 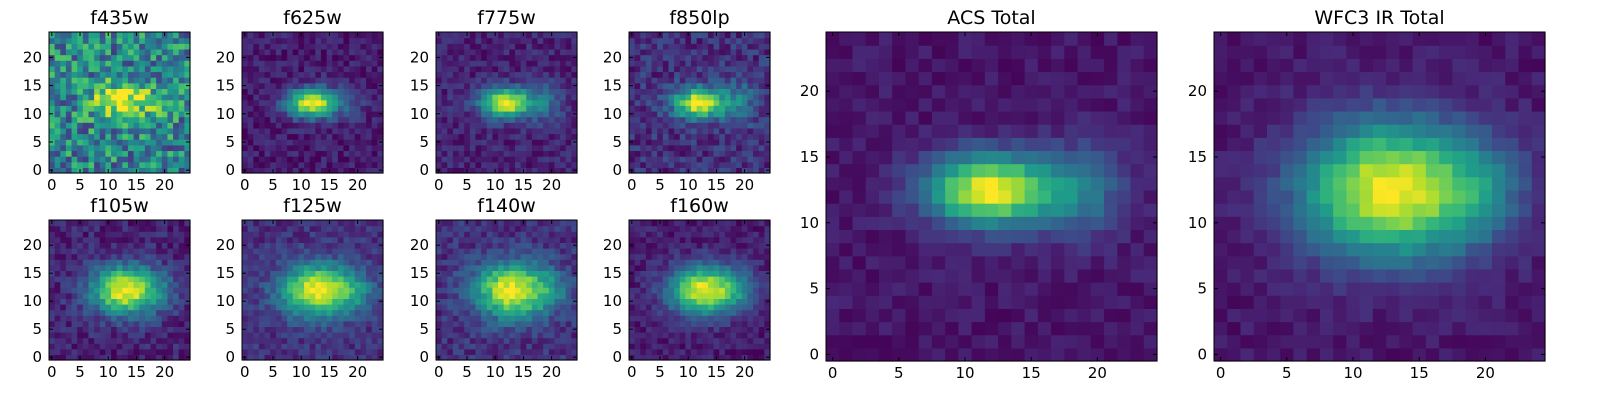 What do you see at coordinates (245, 372) in the screenshot?
I see `x-tick-label: 0` at bounding box center [245, 372].